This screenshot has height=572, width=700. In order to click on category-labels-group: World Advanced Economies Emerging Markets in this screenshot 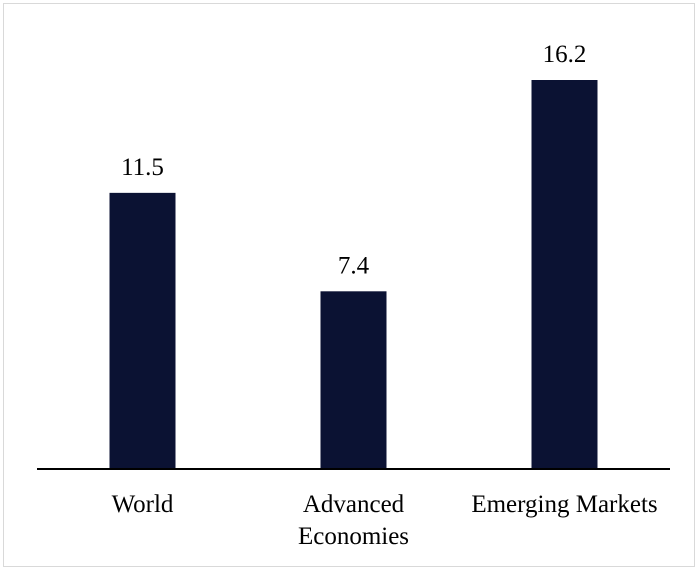, I will do `click(385, 520)`.